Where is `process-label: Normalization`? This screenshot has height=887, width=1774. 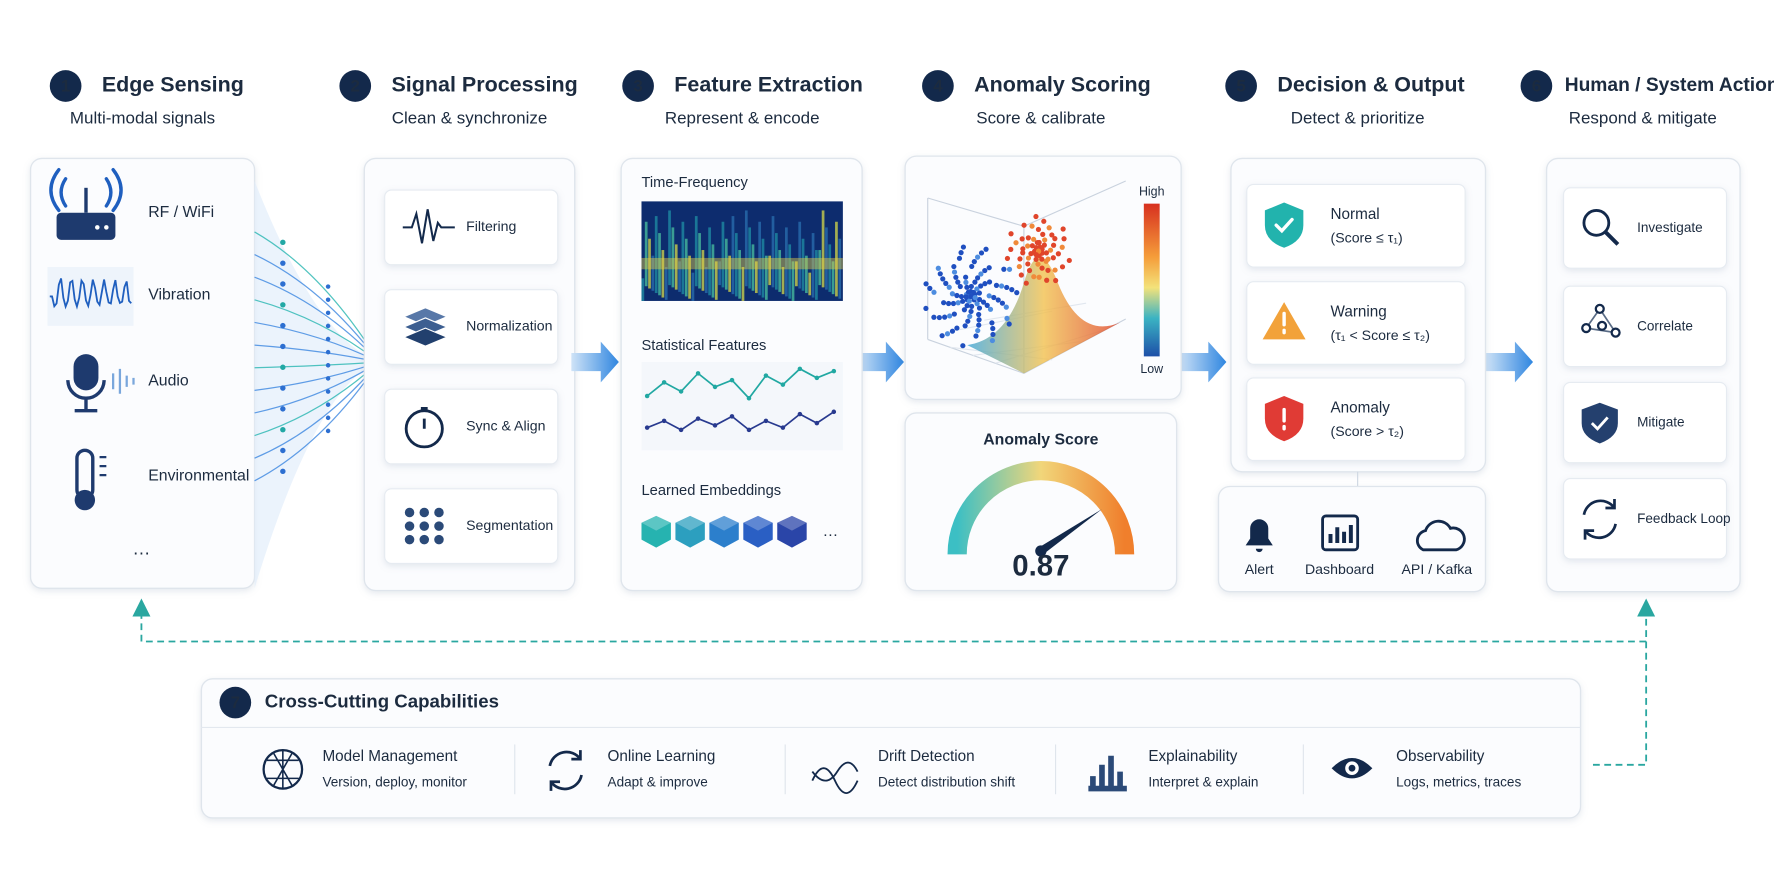
process-label: Normalization is located at coordinates (509, 326).